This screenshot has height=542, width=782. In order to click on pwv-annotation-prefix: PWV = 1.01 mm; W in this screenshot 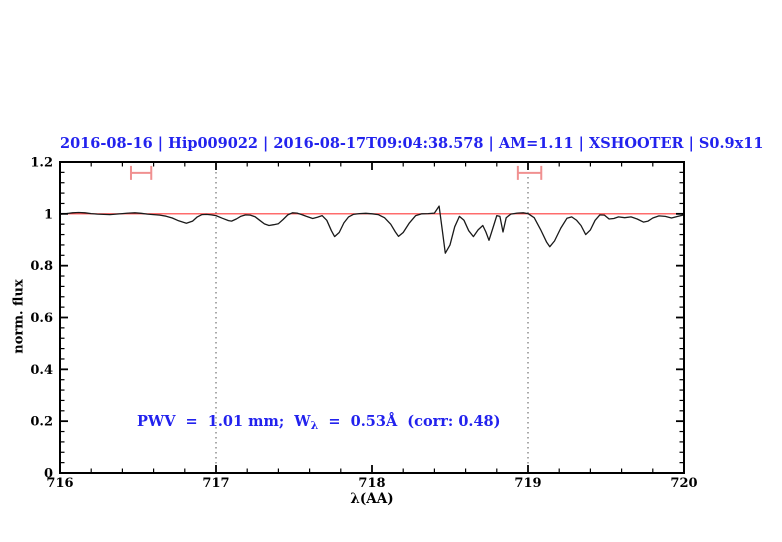, I will do `click(224, 421)`.